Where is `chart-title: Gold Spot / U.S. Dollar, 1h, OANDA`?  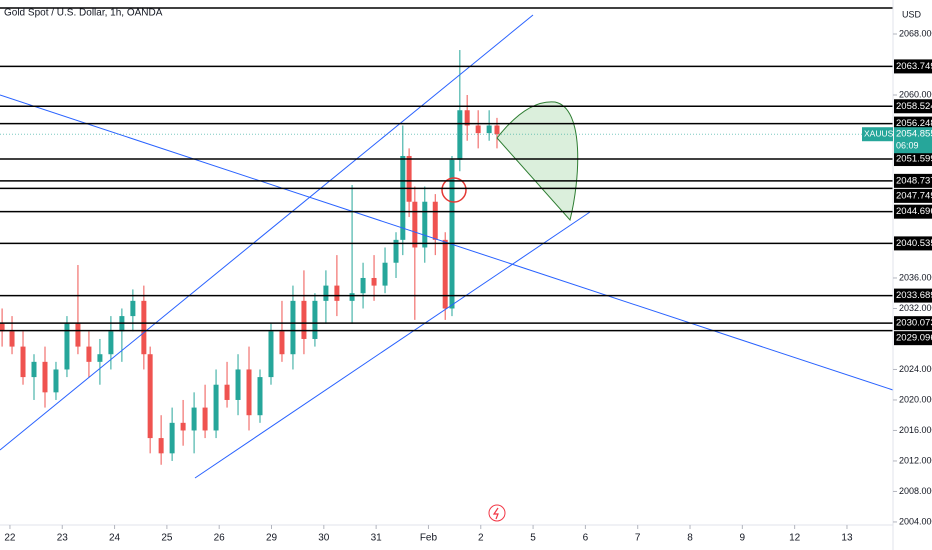 chart-title: Gold Spot / U.S. Dollar, 1h, OANDA is located at coordinates (83, 13).